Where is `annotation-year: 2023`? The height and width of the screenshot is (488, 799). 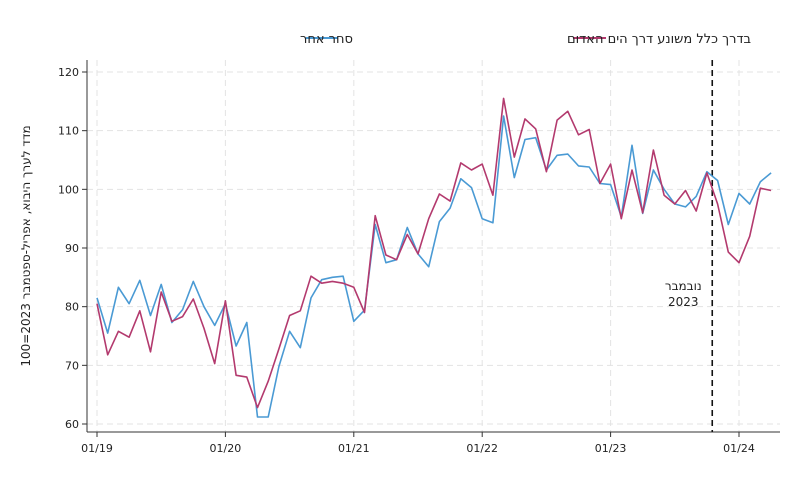 annotation-year: 2023 is located at coordinates (683, 302).